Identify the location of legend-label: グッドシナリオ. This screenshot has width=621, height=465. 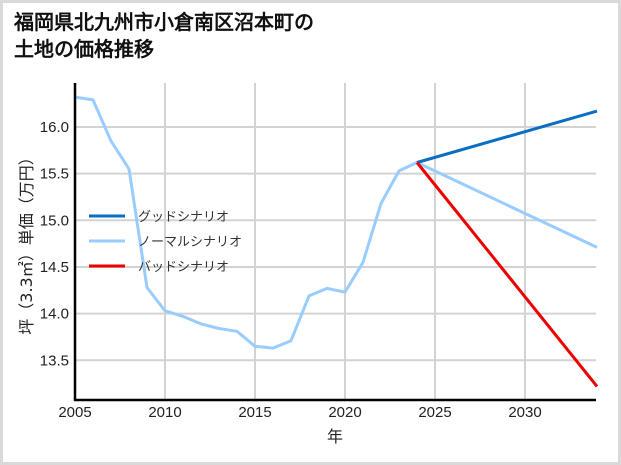
(183, 217).